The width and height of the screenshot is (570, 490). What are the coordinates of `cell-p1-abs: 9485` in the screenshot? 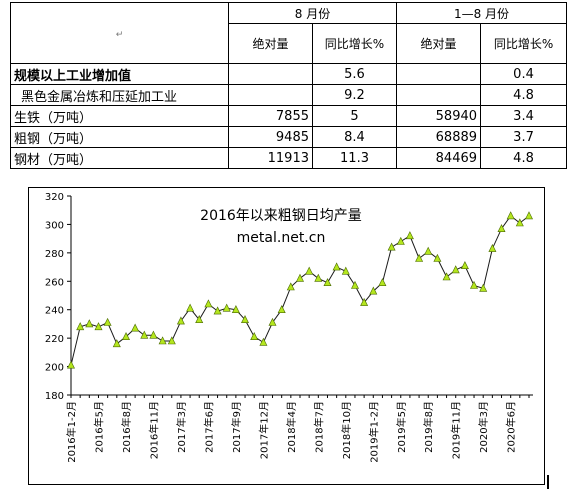 It's located at (270, 137).